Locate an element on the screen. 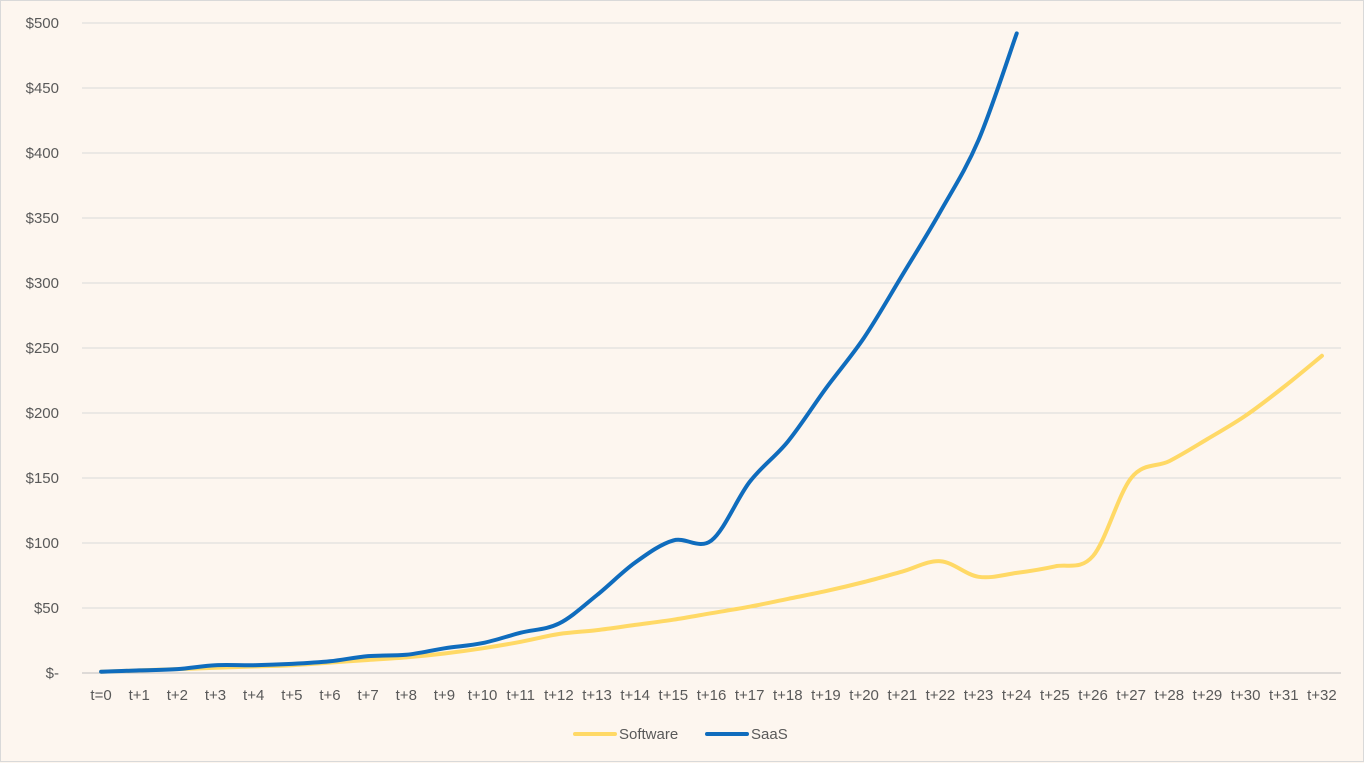 The image size is (1364, 763). x-tick-label: t+17 is located at coordinates (750, 695).